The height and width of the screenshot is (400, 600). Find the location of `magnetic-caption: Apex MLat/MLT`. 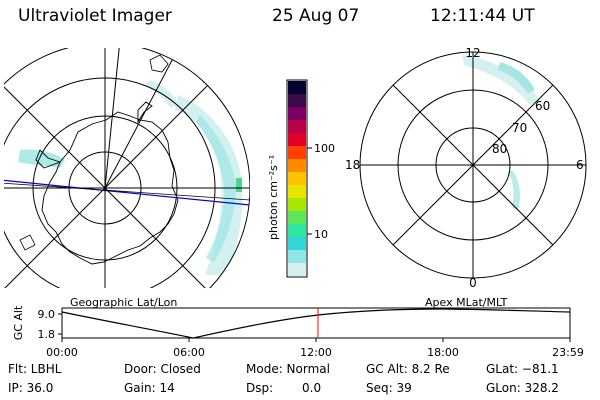

magnetic-caption: Apex MLat/MLT is located at coordinates (466, 302).